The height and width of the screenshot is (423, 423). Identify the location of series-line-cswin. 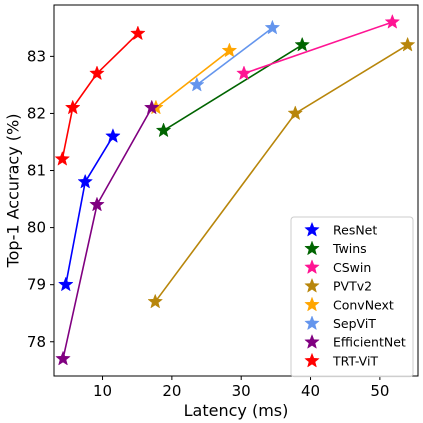
(318, 48).